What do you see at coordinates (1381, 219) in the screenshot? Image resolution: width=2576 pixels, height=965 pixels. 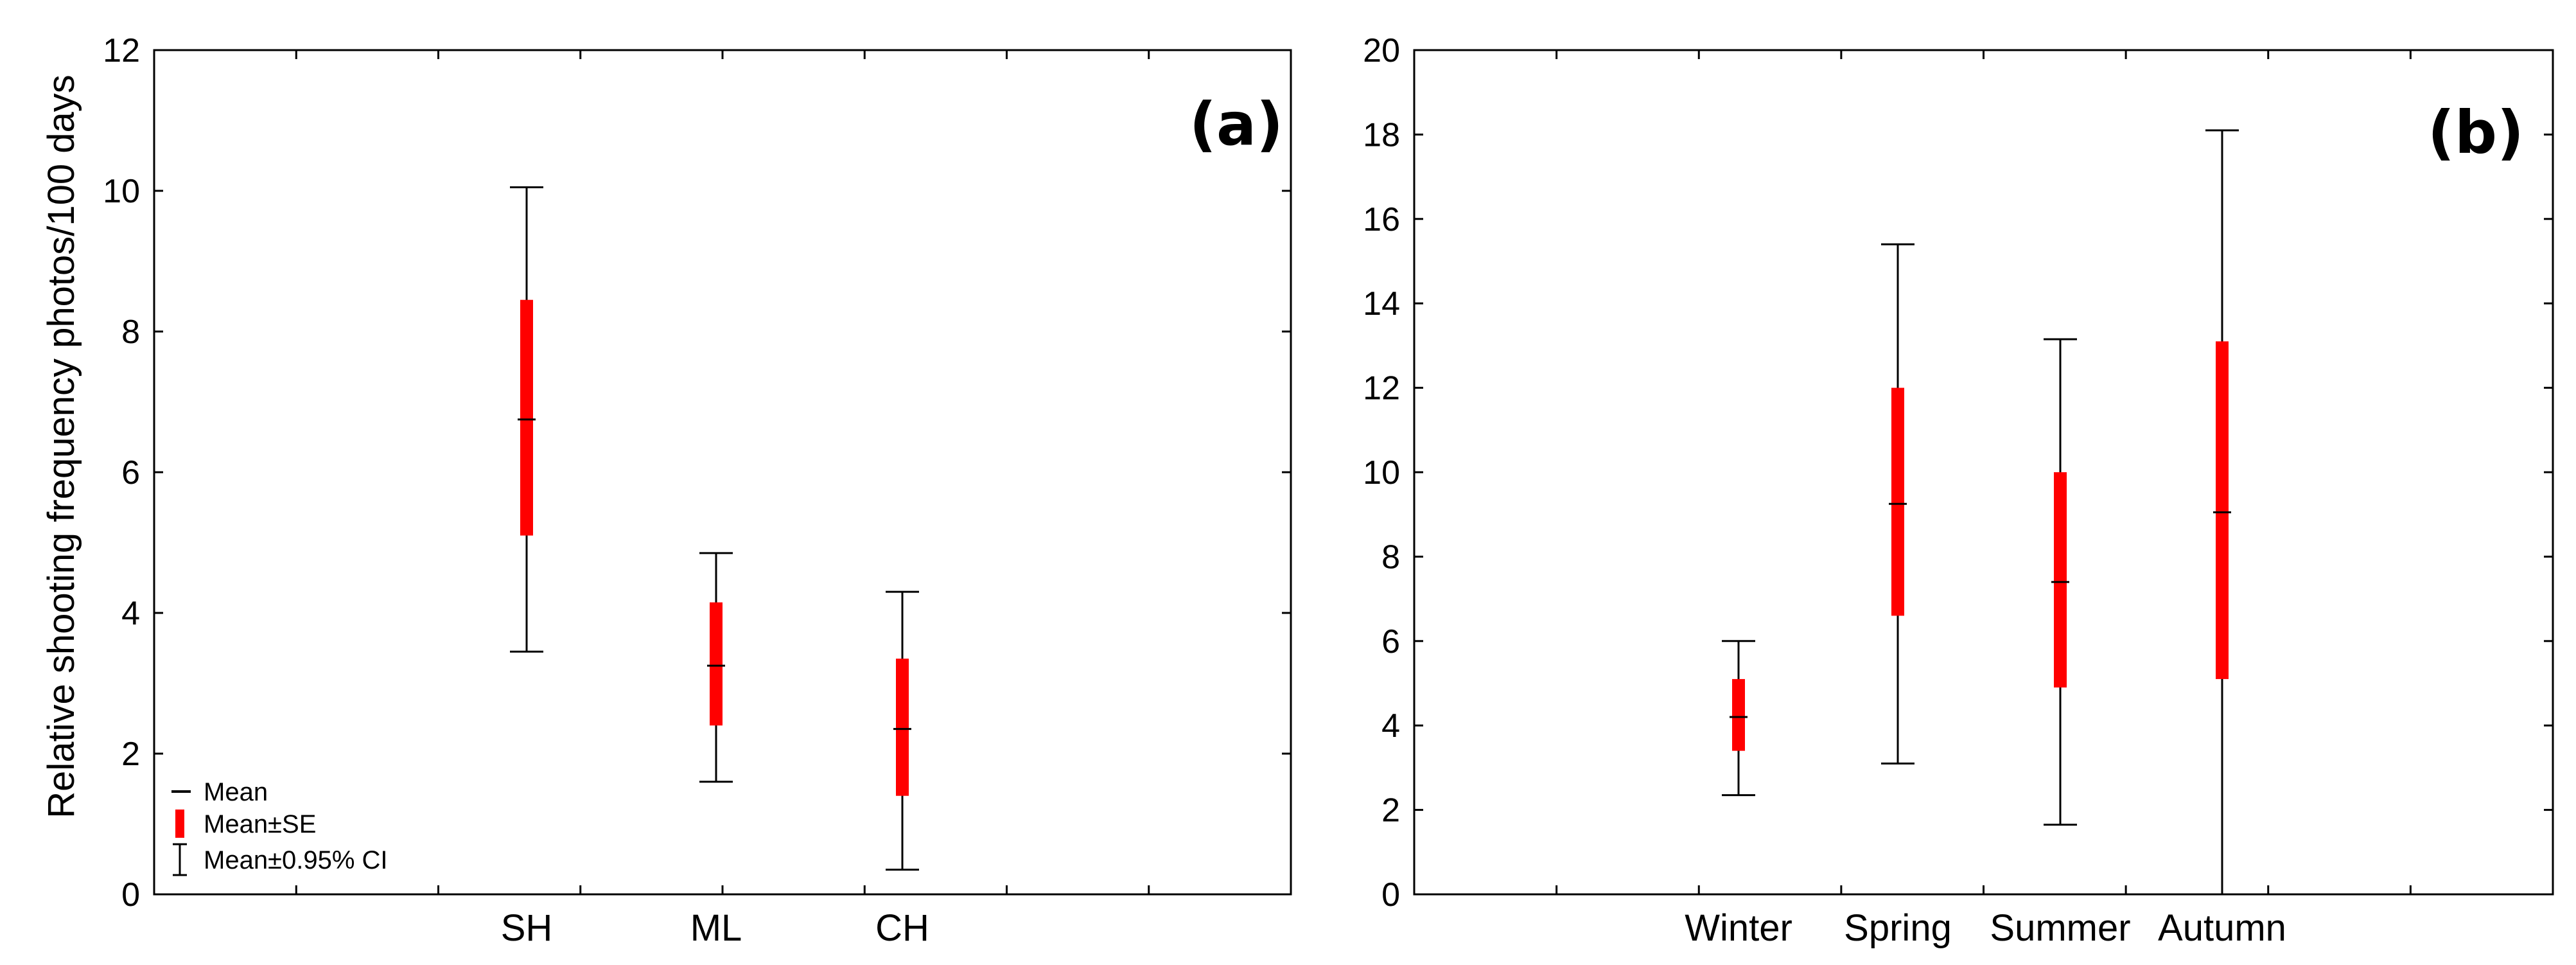 I see `y-tick-label: 16` at bounding box center [1381, 219].